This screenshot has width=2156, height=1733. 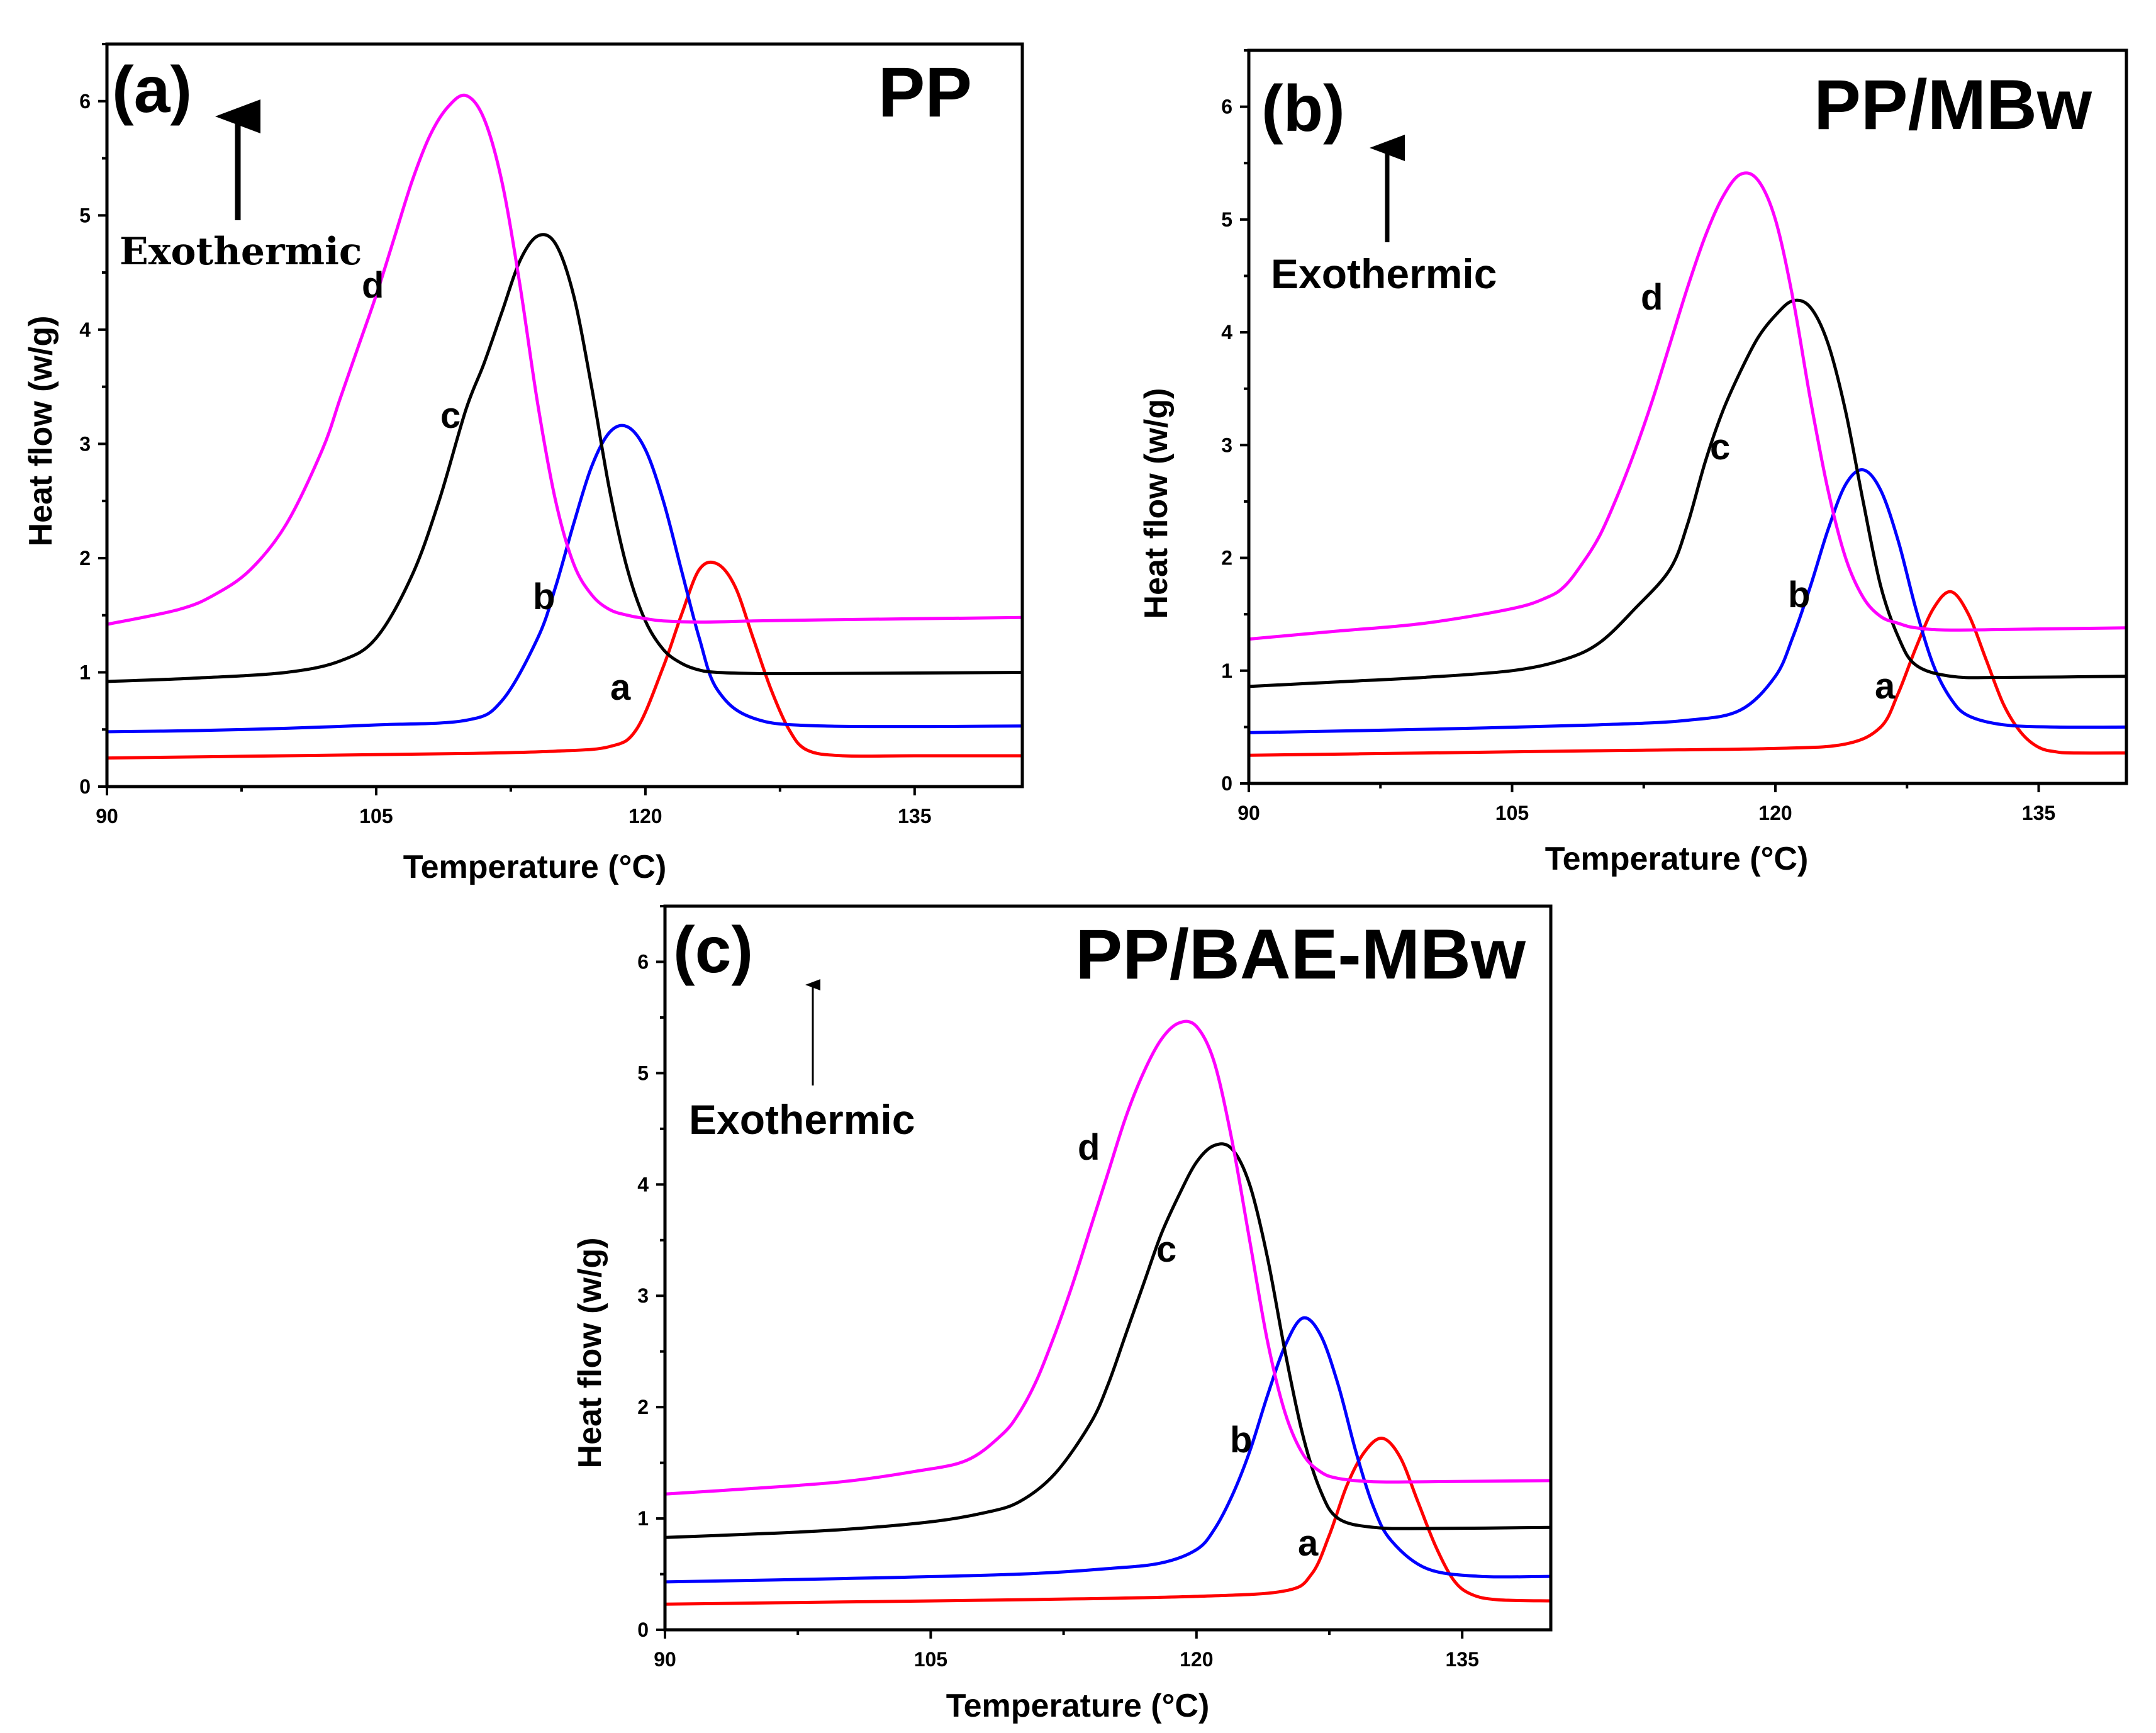 What do you see at coordinates (643, 1295) in the screenshot?
I see `panel-c-y-tick-label: 3` at bounding box center [643, 1295].